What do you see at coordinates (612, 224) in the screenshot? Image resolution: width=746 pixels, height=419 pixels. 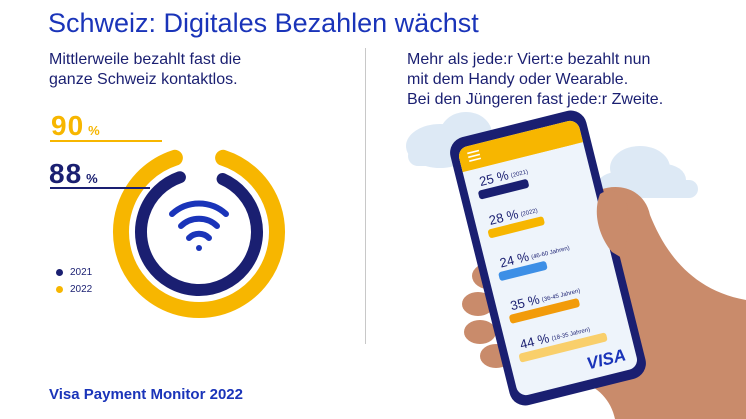 I see `thumb-illustration` at bounding box center [612, 224].